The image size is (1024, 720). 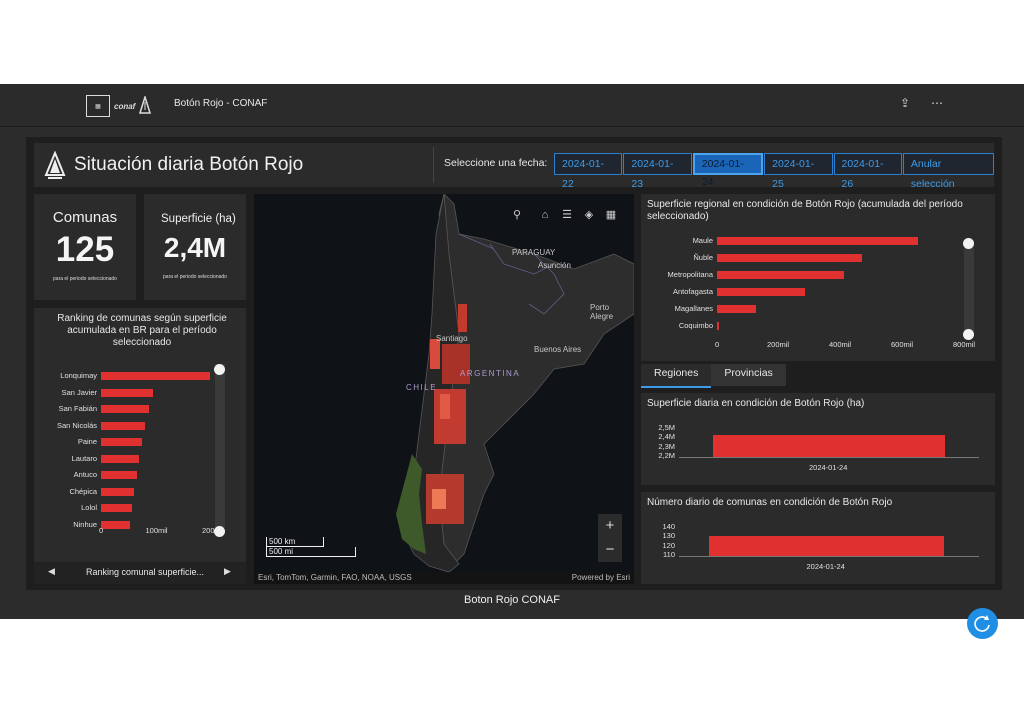 I want to click on kpi-comunas-subtitle: para el periodo seleccionado, so click(x=85, y=279).